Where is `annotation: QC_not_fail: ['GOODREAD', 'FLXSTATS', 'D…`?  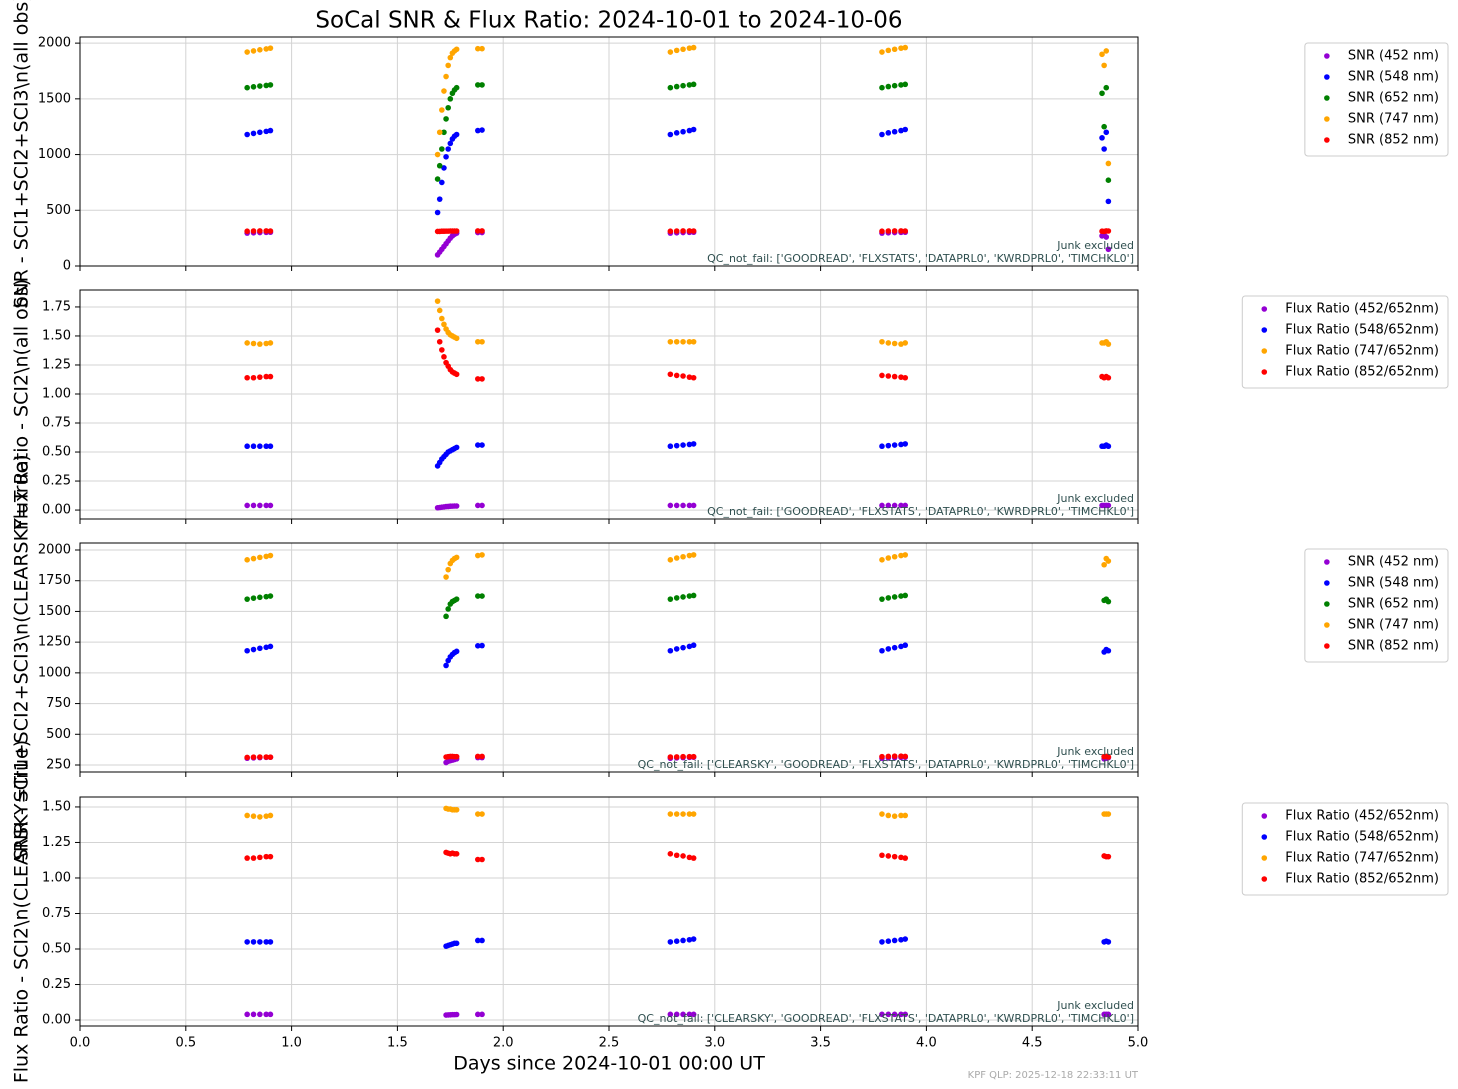
annotation: QC_not_fail: ['GOODREAD', 'FLXSTATS', 'D… is located at coordinates (920, 258).